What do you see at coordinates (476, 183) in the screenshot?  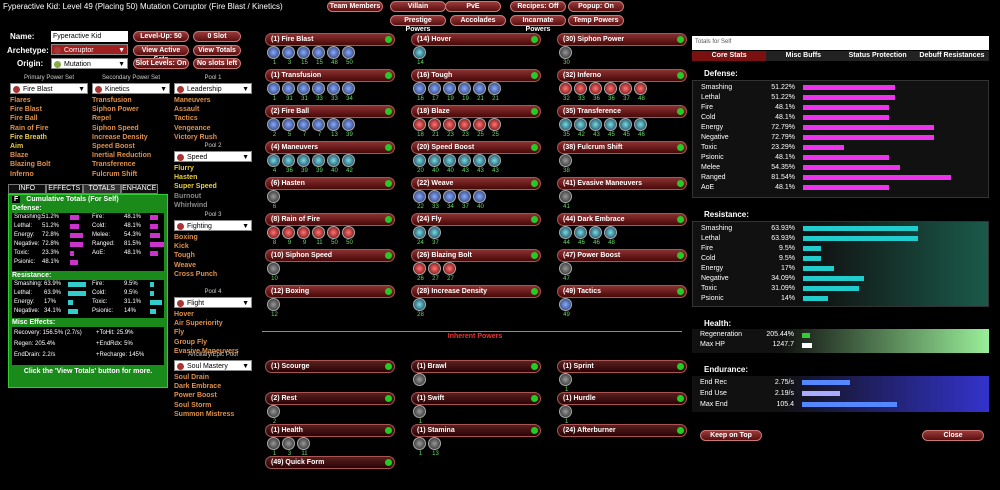 I see `power-slot--weave: (22) Weave` at bounding box center [476, 183].